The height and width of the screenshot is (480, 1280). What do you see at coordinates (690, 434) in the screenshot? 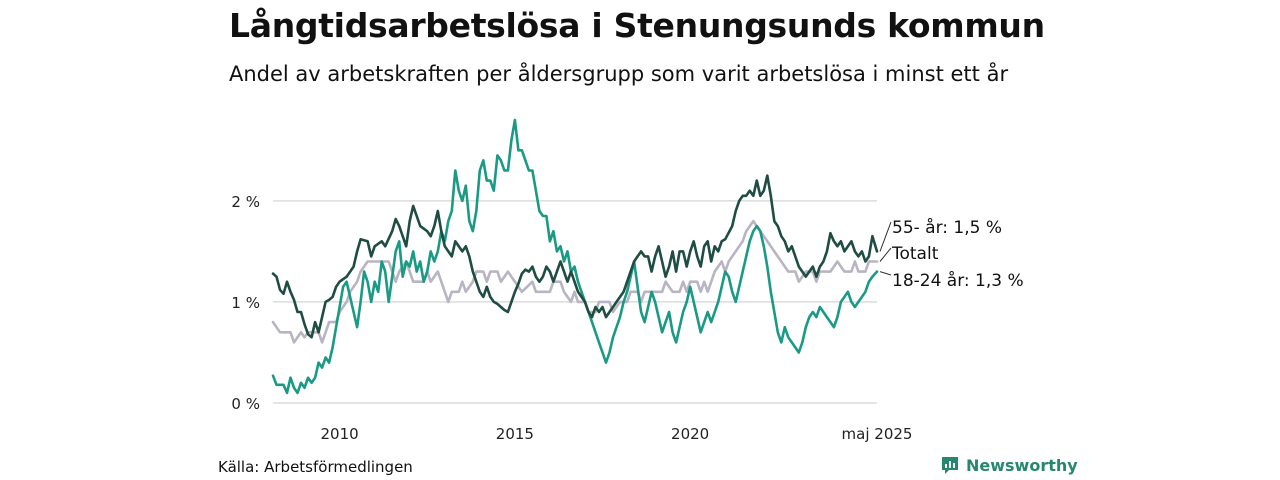
I see `x-tick-label: 2020` at bounding box center [690, 434].